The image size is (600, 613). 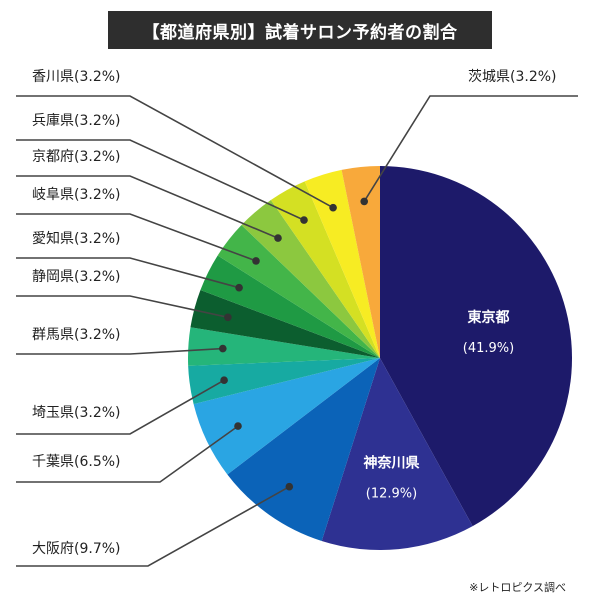 I want to click on slice-label-7: 静岡県(3.2%), so click(x=76, y=277).